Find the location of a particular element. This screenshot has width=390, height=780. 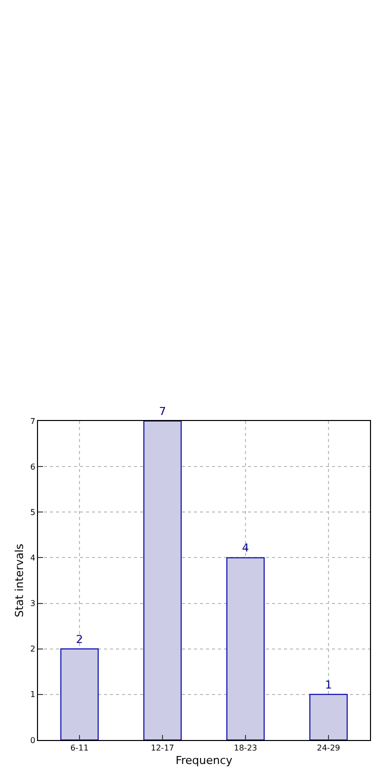

y-tick-label: 7 is located at coordinates (33, 421).